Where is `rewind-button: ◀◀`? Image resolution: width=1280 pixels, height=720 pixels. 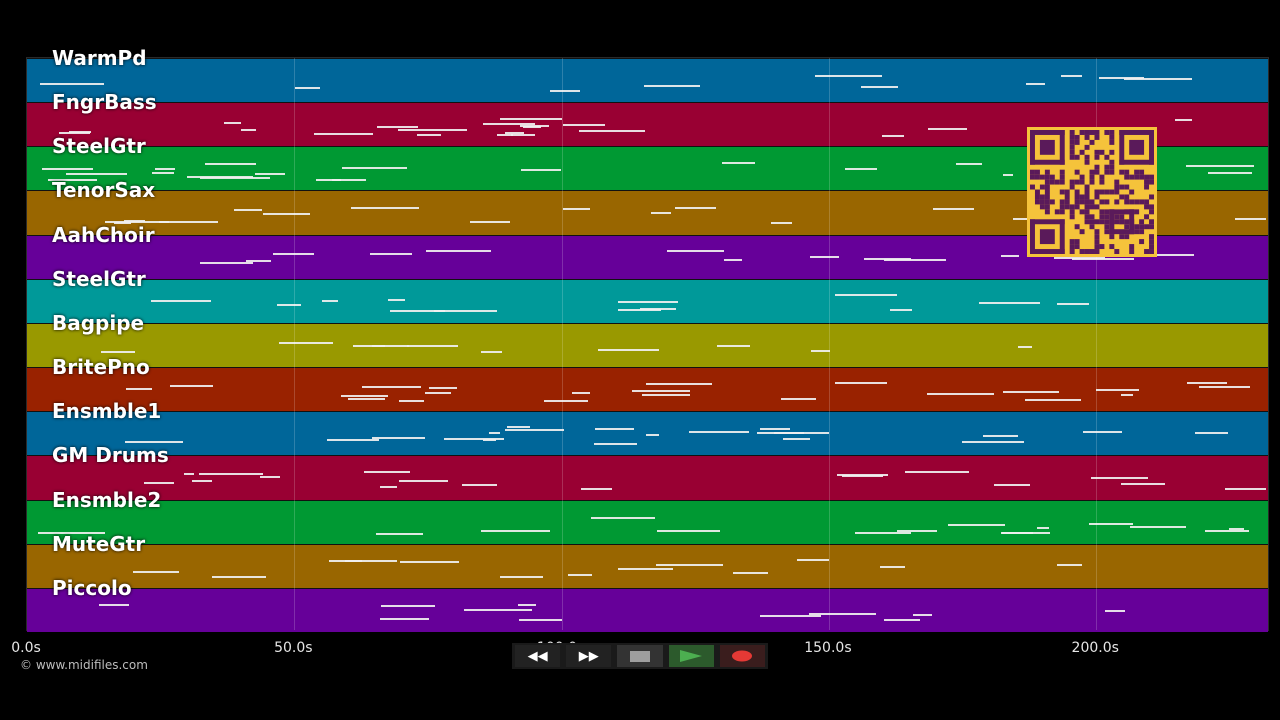
rewind-button: ◀◀ is located at coordinates (538, 656).